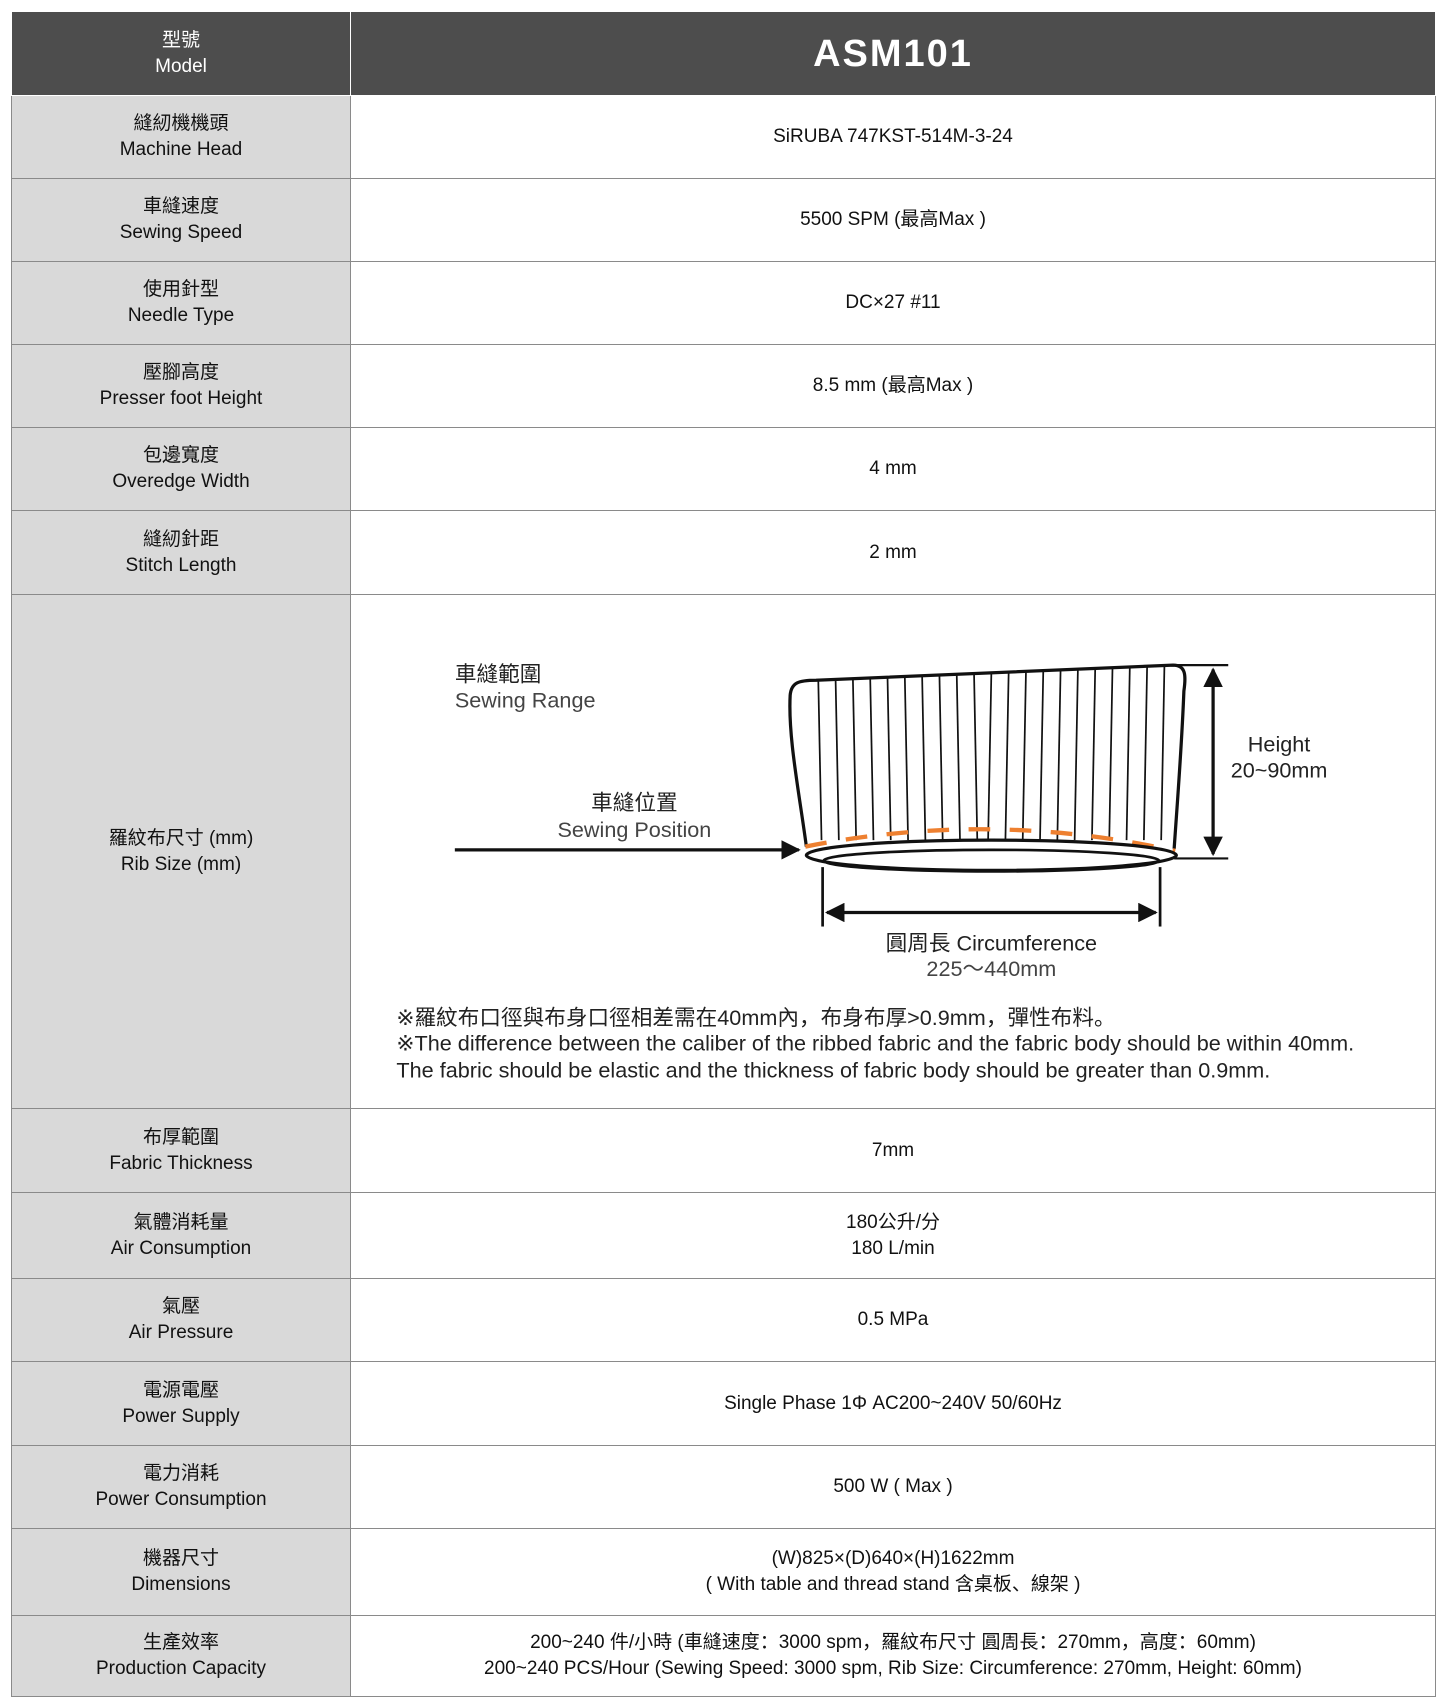 The width and height of the screenshot is (1436, 1697). I want to click on label-line: 生產效率, so click(180, 1642).